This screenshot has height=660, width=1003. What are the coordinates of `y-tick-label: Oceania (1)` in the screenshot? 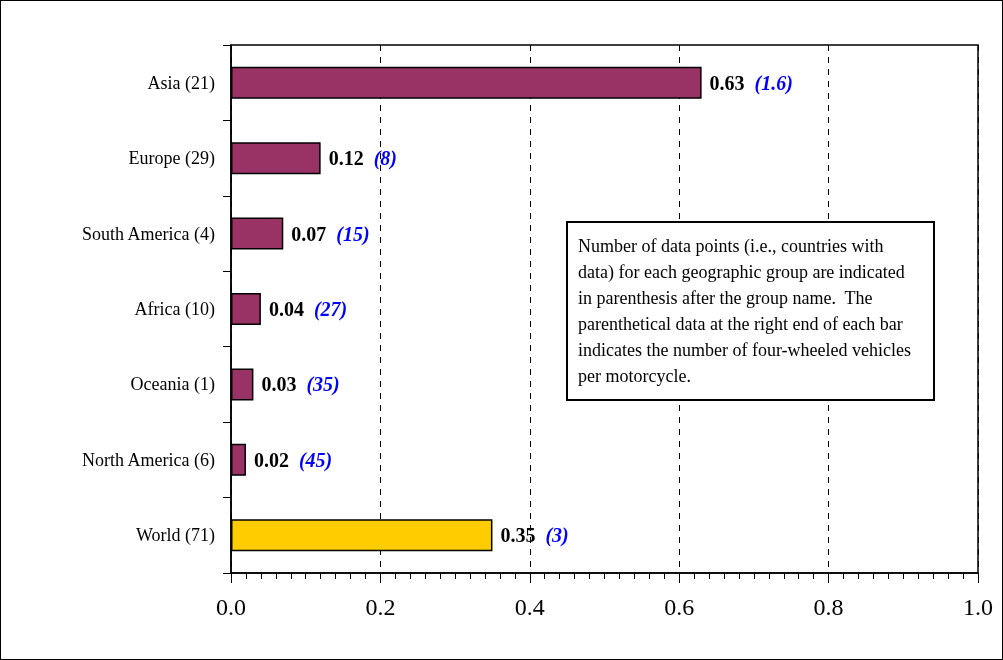 It's located at (172, 385).